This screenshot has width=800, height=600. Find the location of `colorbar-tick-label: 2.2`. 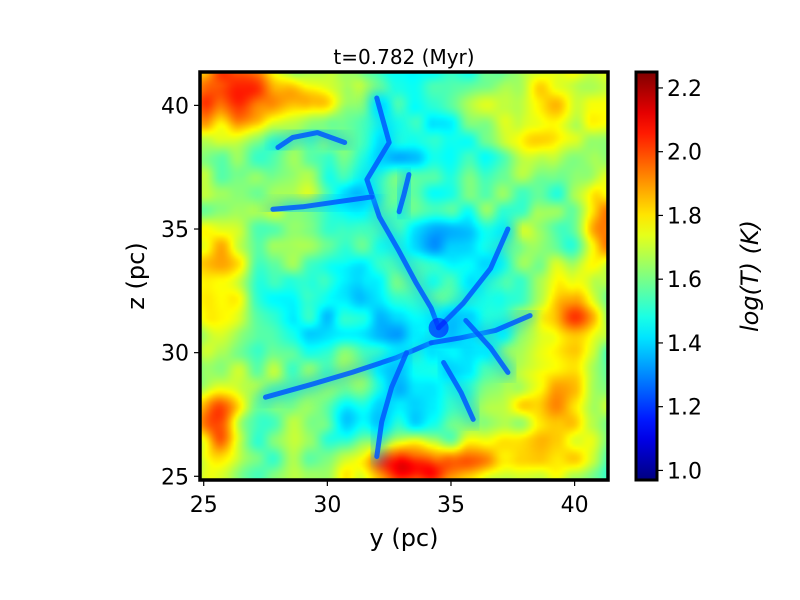

colorbar-tick-label: 2.2 is located at coordinates (684, 89).